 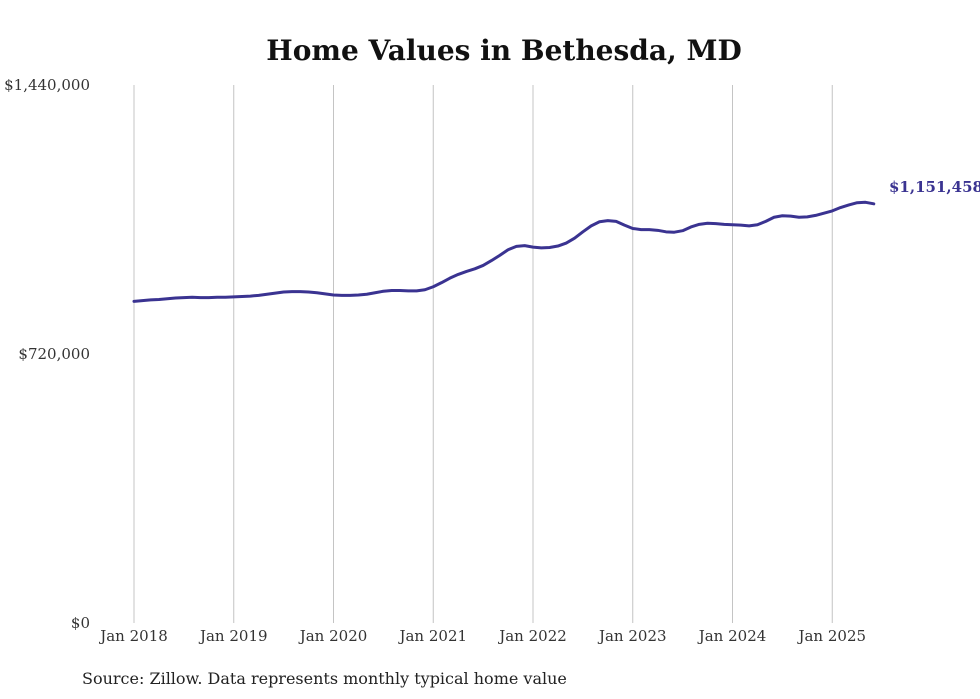 What do you see at coordinates (432, 636) in the screenshot?
I see `x-tick-label: Jan 2021` at bounding box center [432, 636].